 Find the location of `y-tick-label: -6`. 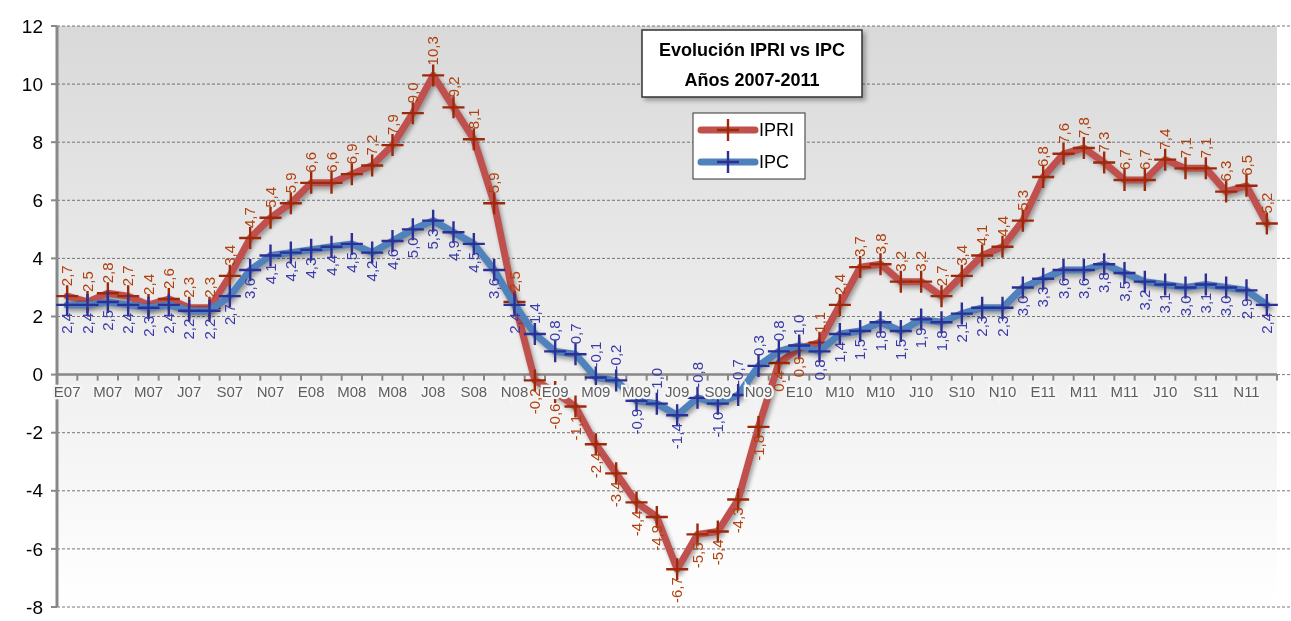

y-tick-label: -6 is located at coordinates (34, 549).